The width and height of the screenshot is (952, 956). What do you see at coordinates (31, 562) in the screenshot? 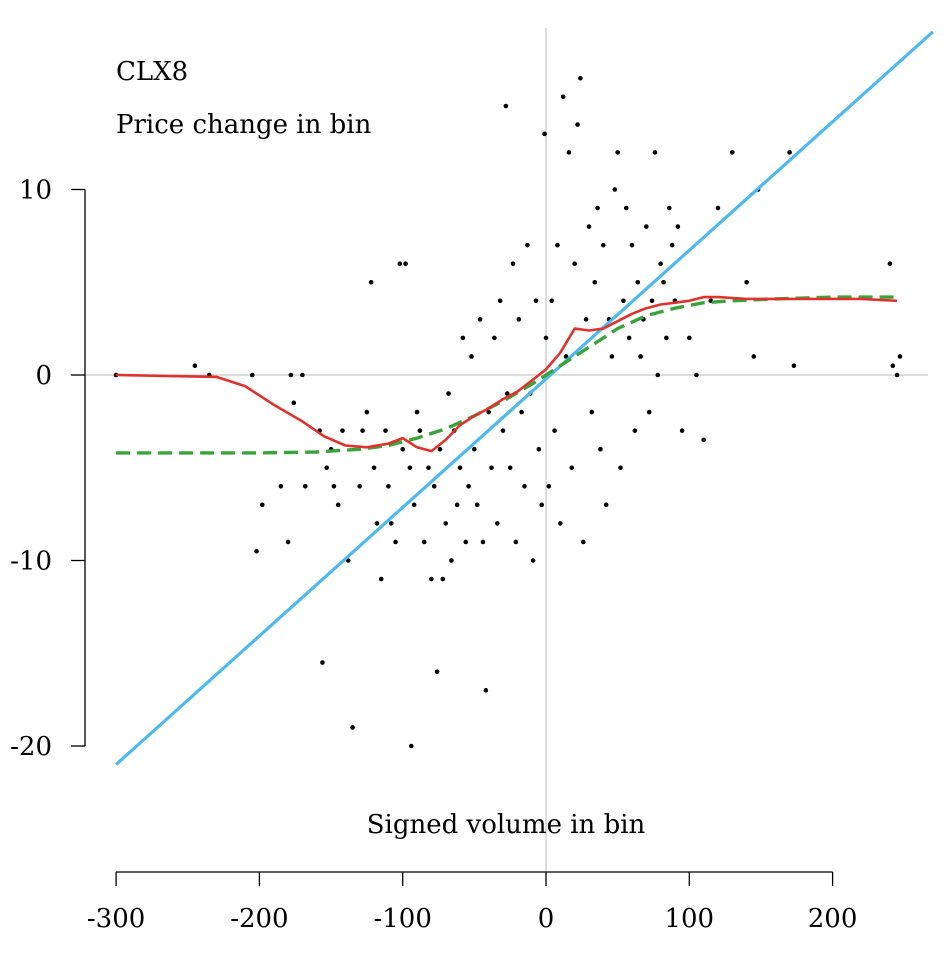
I see `y-tick-label: -10` at bounding box center [31, 562].